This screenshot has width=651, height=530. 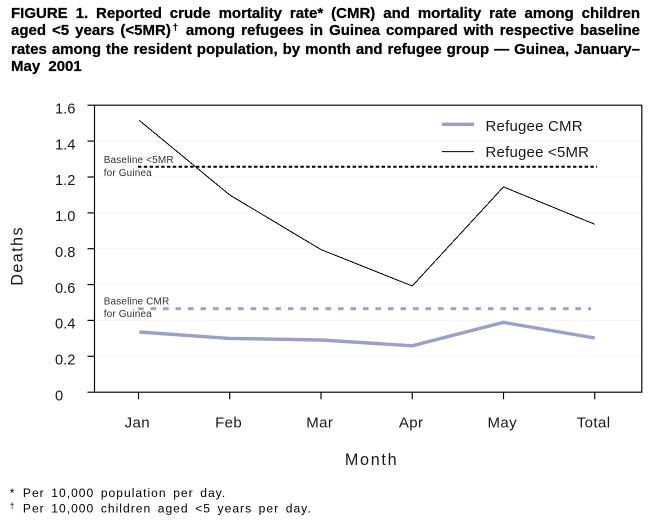 What do you see at coordinates (137, 422) in the screenshot?
I see `svg-text: Jan` at bounding box center [137, 422].